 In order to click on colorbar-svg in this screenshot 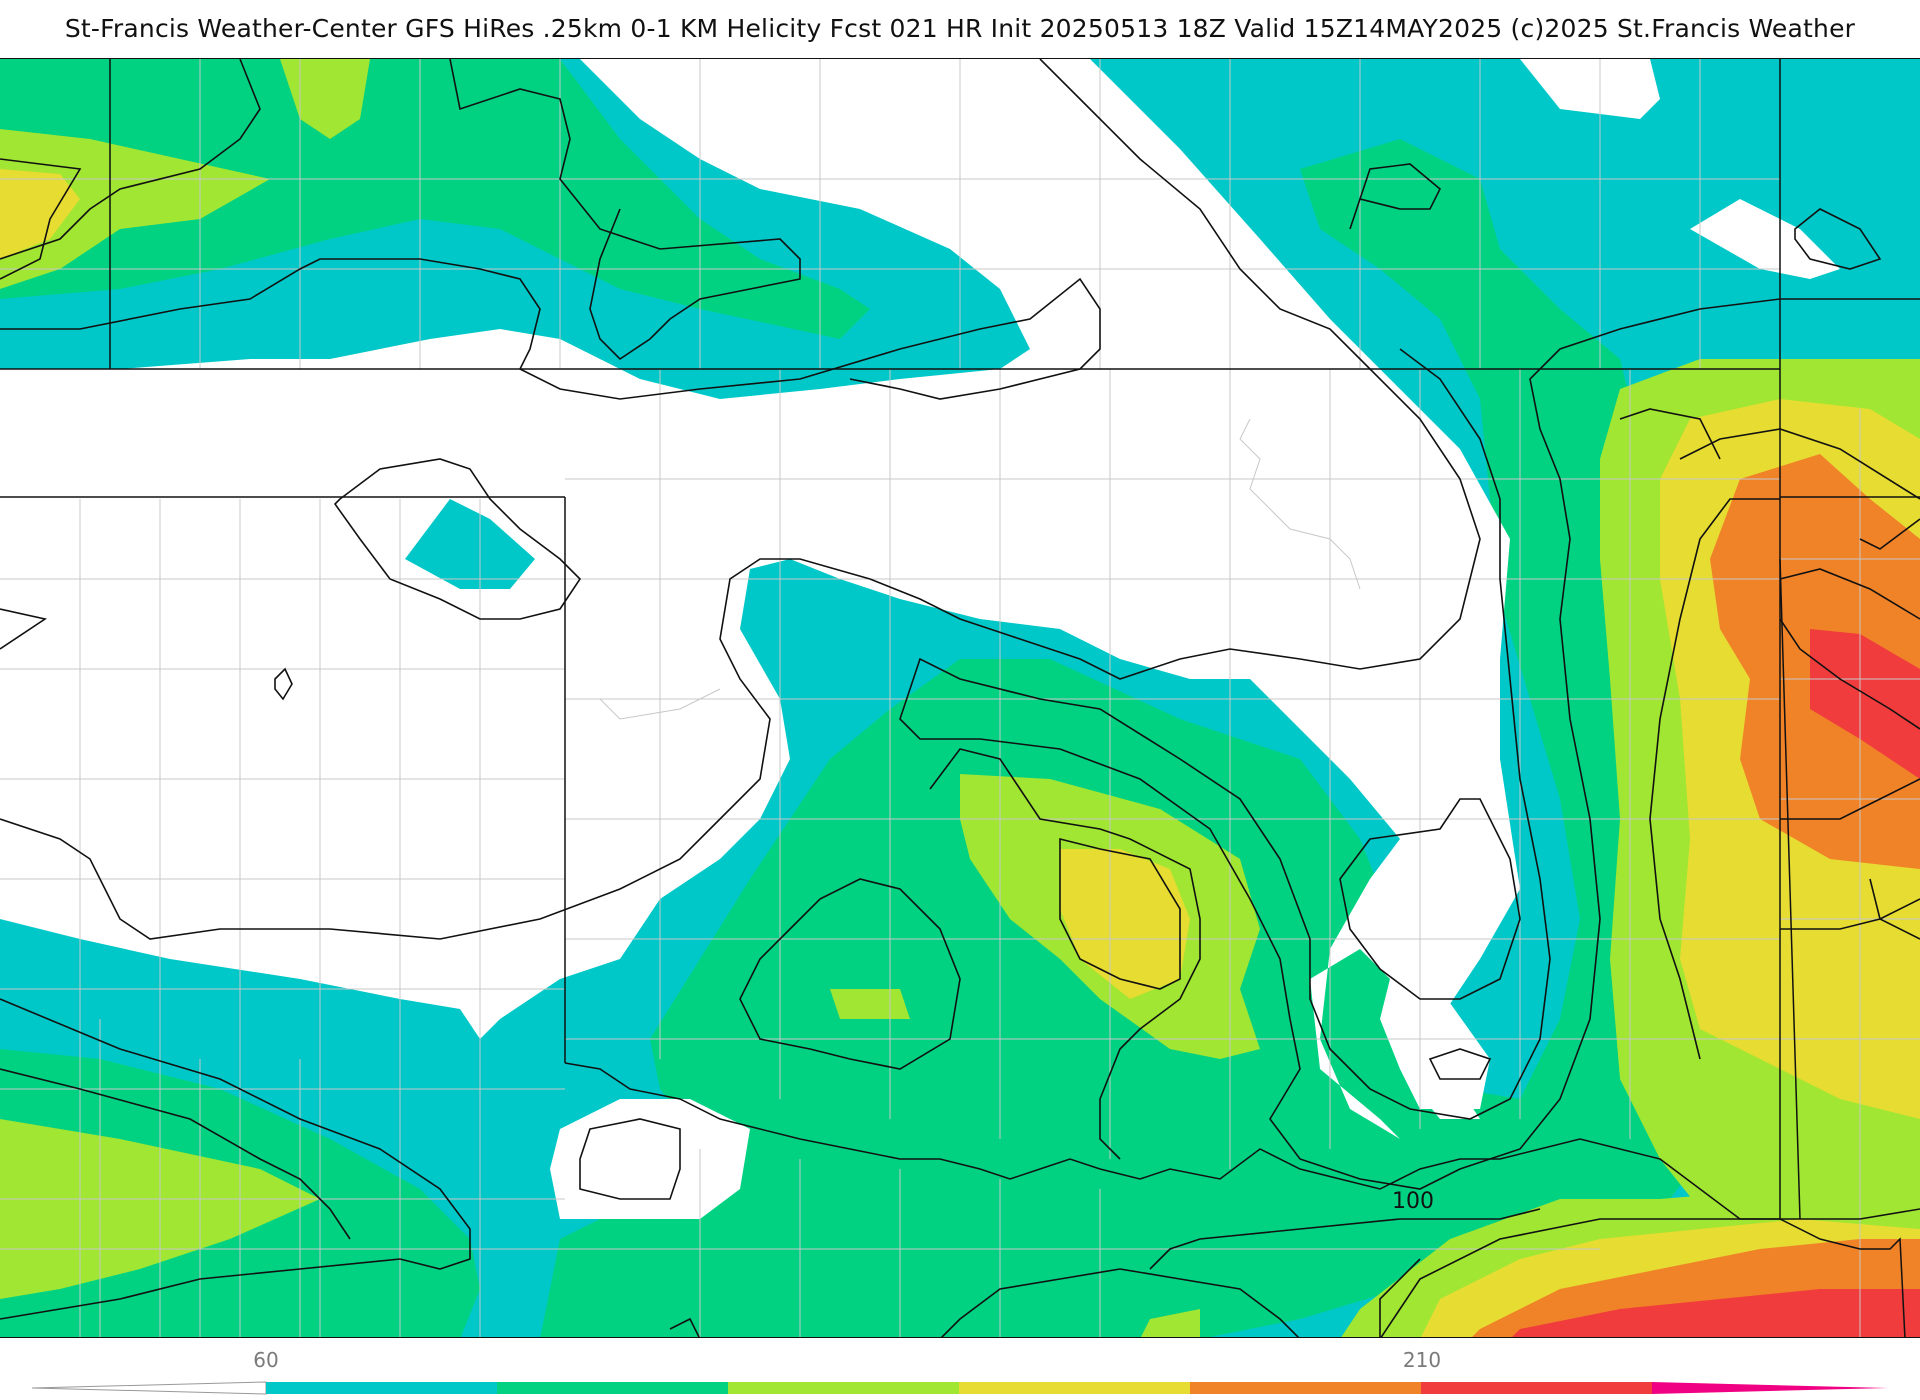, I will do `click(959, 1388)`.